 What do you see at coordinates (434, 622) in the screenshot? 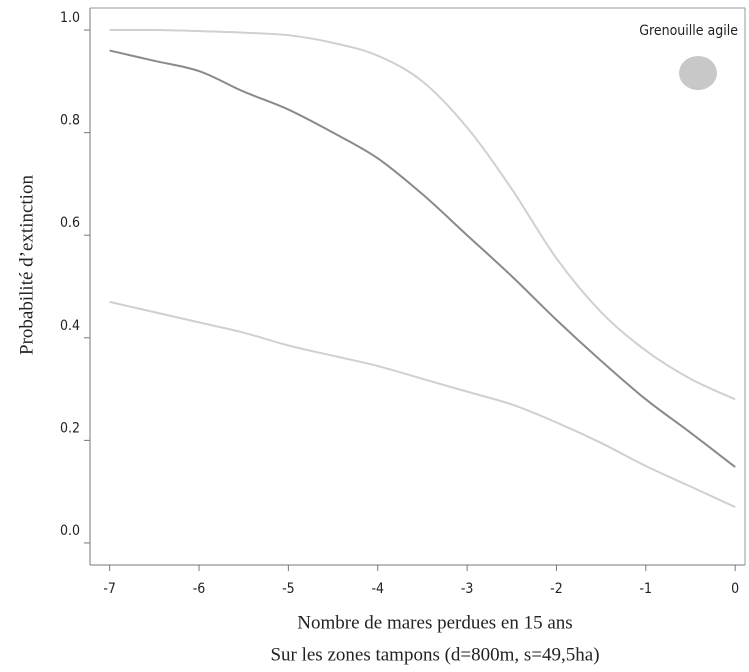
I see `x-axis-label: Nombre de mares perdues en 15 ans` at bounding box center [434, 622].